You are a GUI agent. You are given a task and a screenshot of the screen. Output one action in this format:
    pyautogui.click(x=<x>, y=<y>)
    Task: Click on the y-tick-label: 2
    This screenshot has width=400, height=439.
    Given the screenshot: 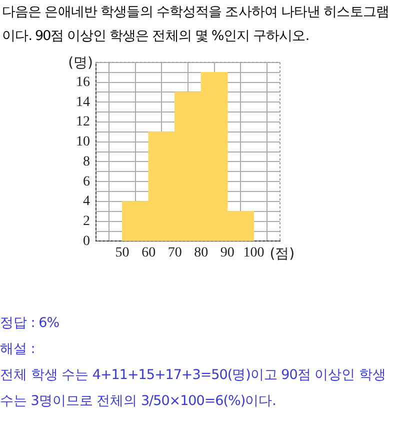 What is the action you would take?
    pyautogui.click(x=86, y=222)
    